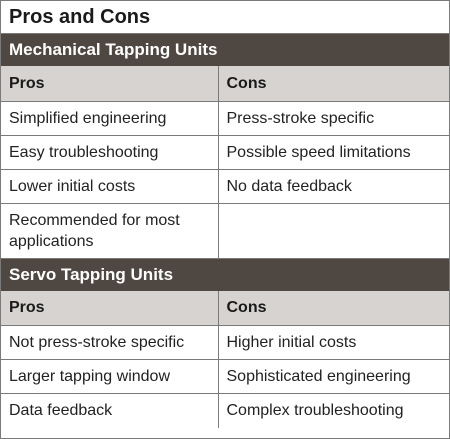 This screenshot has height=439, width=450. What do you see at coordinates (110, 342) in the screenshot?
I see `pro-cell: Not press-stroke specific` at bounding box center [110, 342].